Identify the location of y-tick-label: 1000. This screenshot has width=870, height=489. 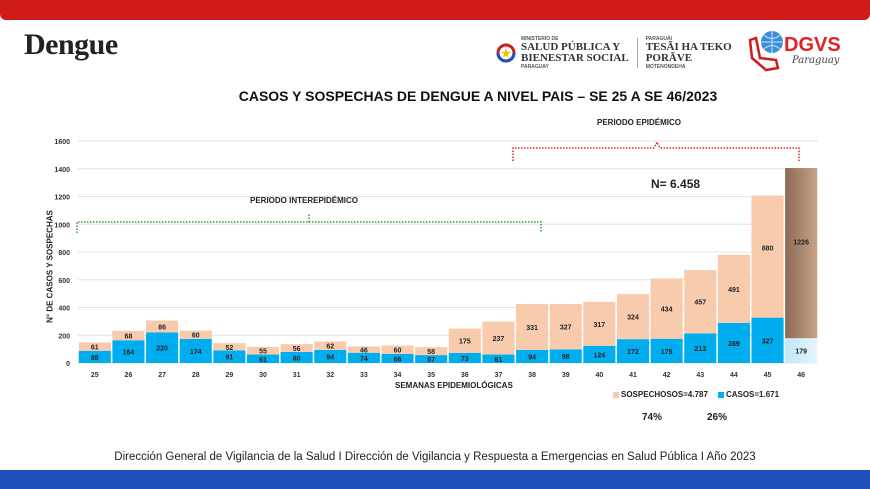
(62, 225).